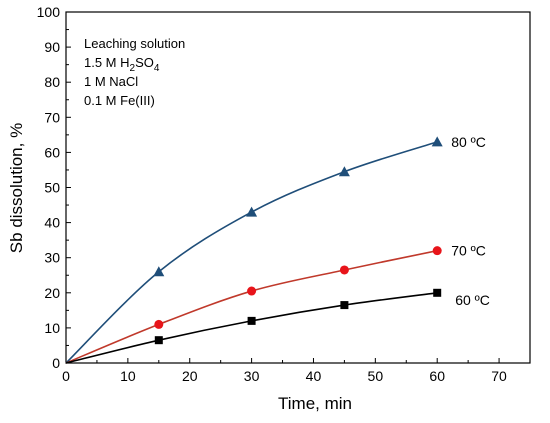 This screenshot has height=423, width=550. Describe the element at coordinates (470, 221) in the screenshot. I see `labels-group: 80 ºC 70 ºC 60 ºC` at that location.